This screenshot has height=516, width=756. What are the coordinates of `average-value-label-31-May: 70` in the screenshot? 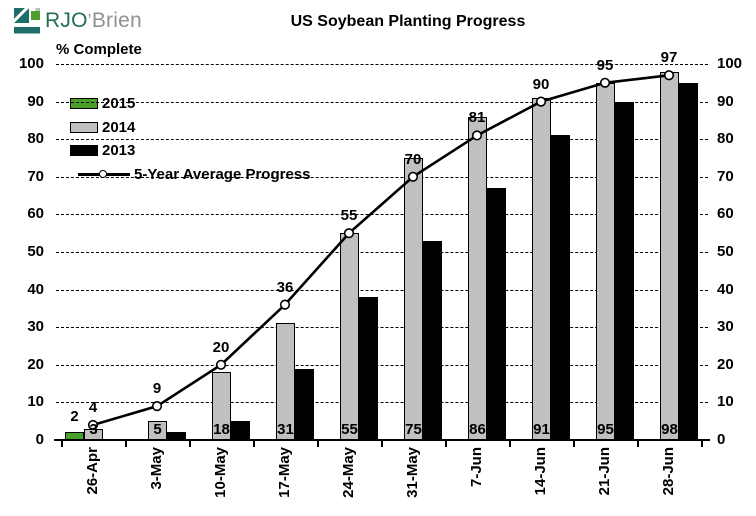 It's located at (413, 159).